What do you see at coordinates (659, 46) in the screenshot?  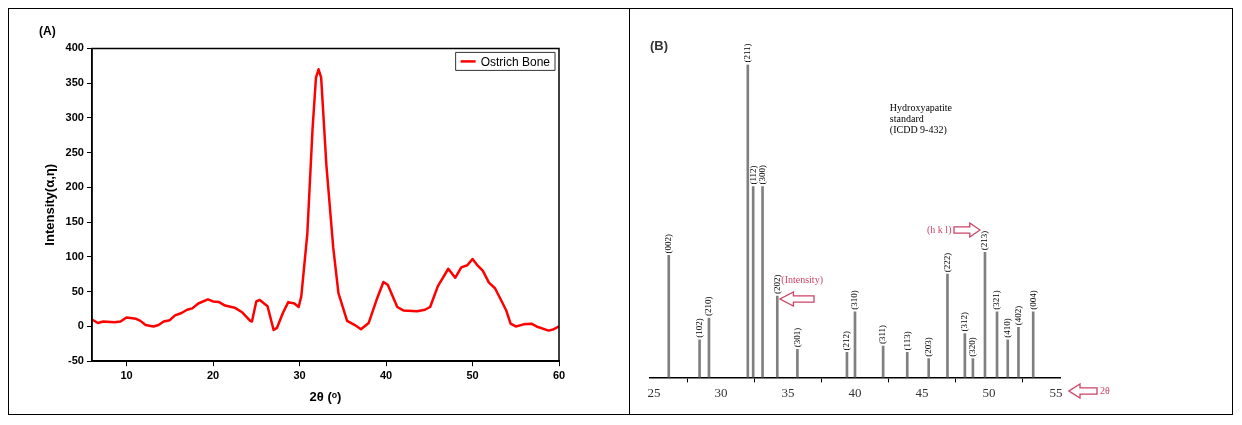 I see `chart-title: (B)` at bounding box center [659, 46].